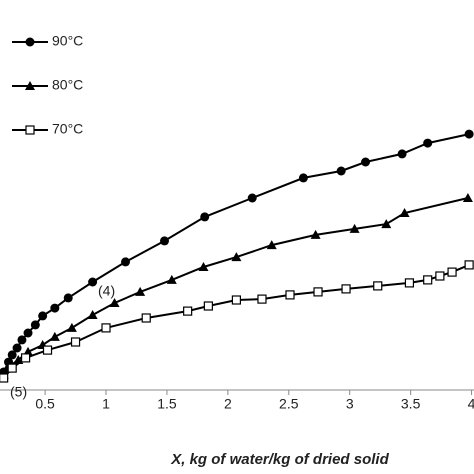 This screenshot has width=474, height=474. What do you see at coordinates (350, 404) in the screenshot?
I see `x-tick-label: 3` at bounding box center [350, 404].